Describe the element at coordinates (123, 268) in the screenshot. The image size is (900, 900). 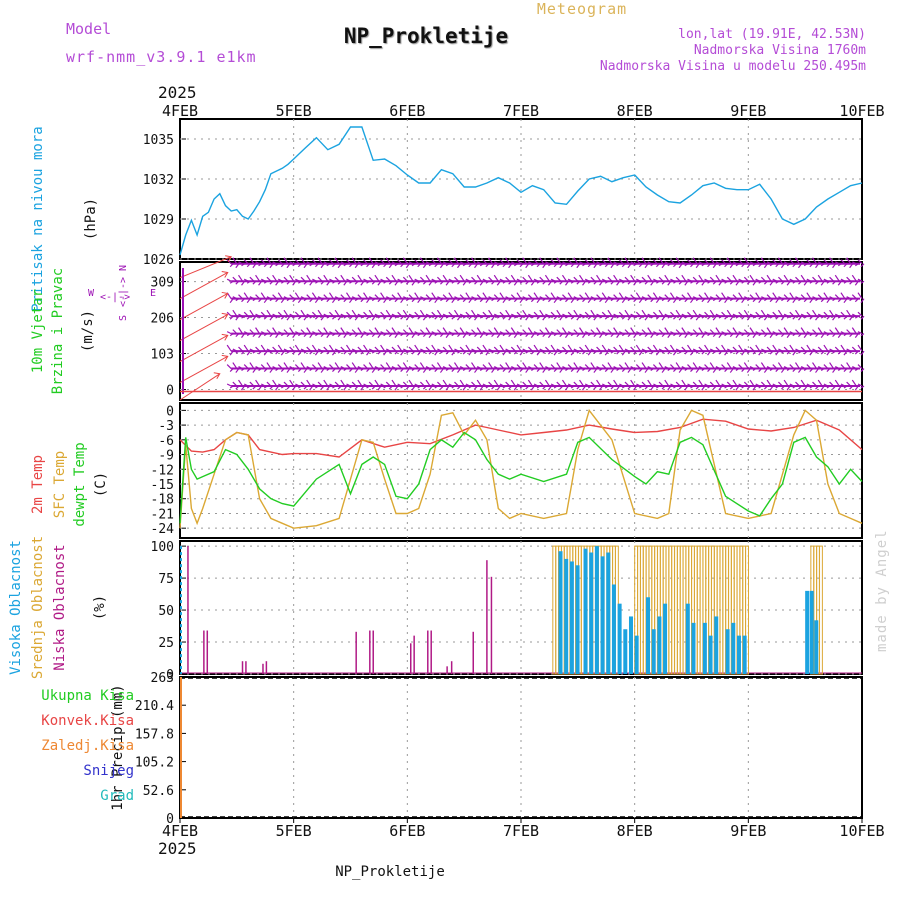
I see `compass-north: N` at that location.